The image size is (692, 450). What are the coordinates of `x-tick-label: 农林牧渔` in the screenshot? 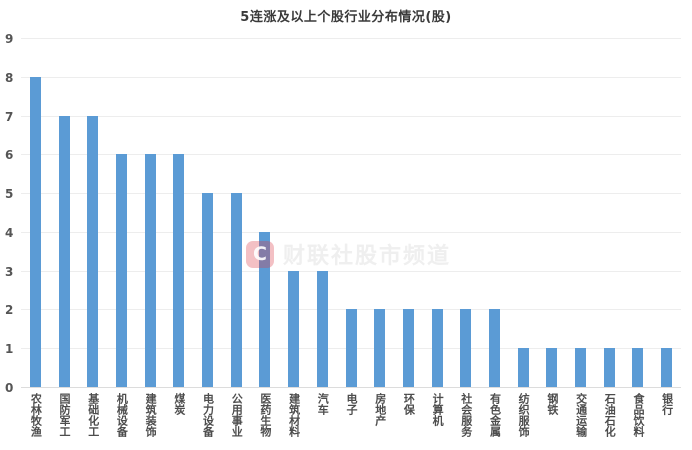 It's located at (36, 415).